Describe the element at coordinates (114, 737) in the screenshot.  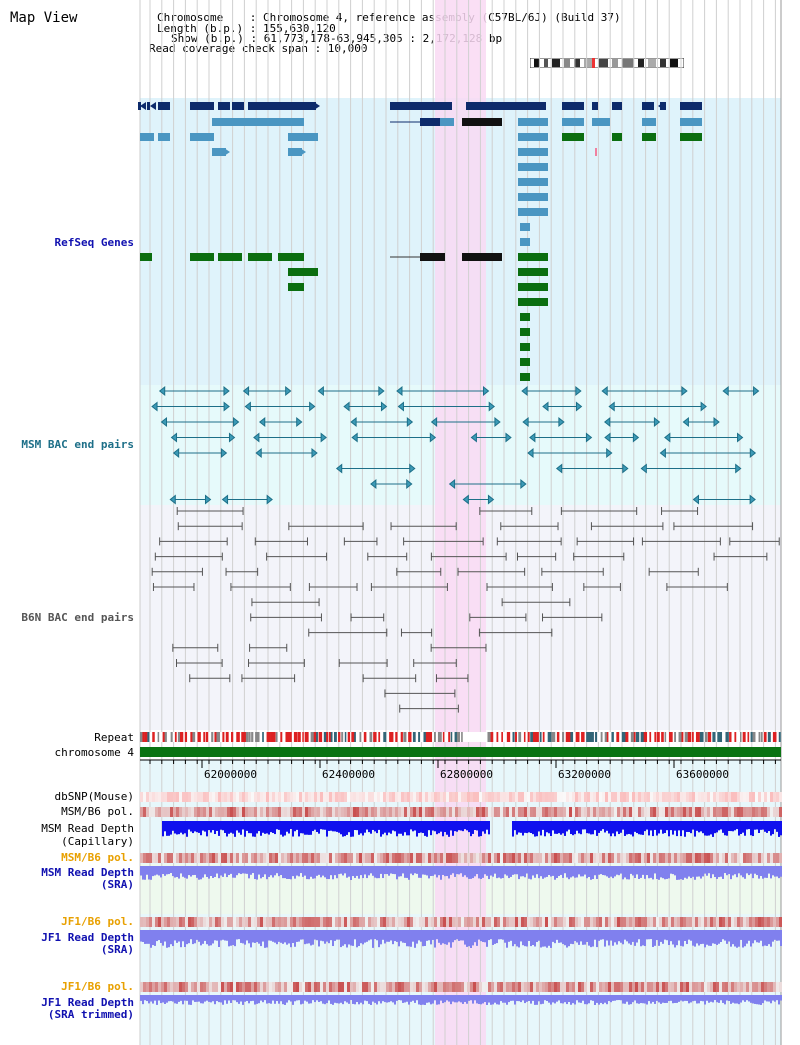
I see `track-label-repeat: Repeat` at that location.